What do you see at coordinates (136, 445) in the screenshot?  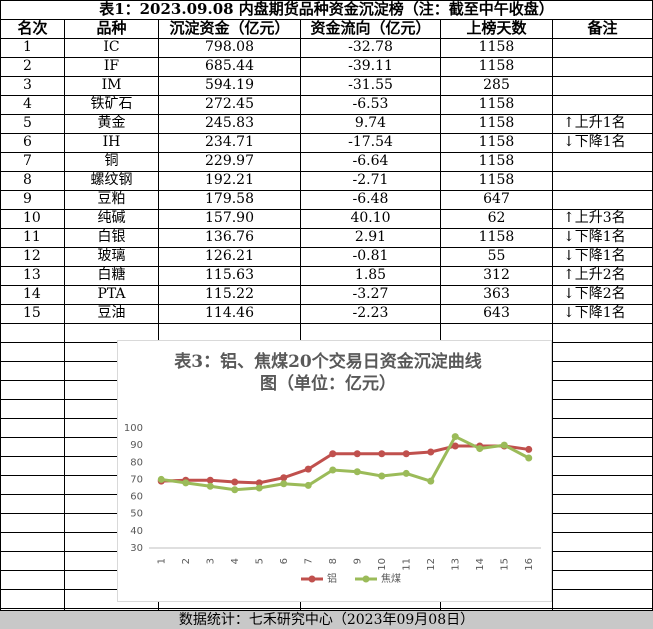 I see `y-tick-label: 90` at bounding box center [136, 445].